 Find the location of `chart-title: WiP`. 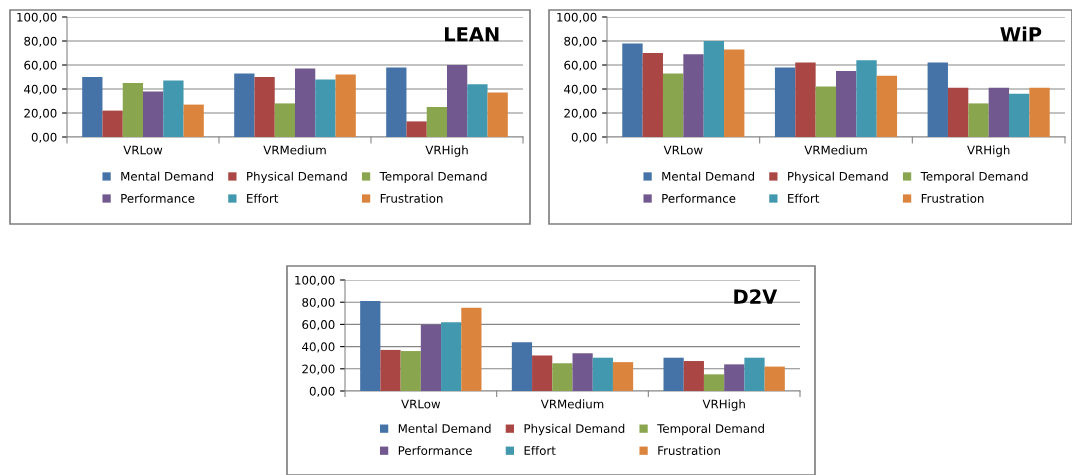

chart-title: WiP is located at coordinates (1021, 34).